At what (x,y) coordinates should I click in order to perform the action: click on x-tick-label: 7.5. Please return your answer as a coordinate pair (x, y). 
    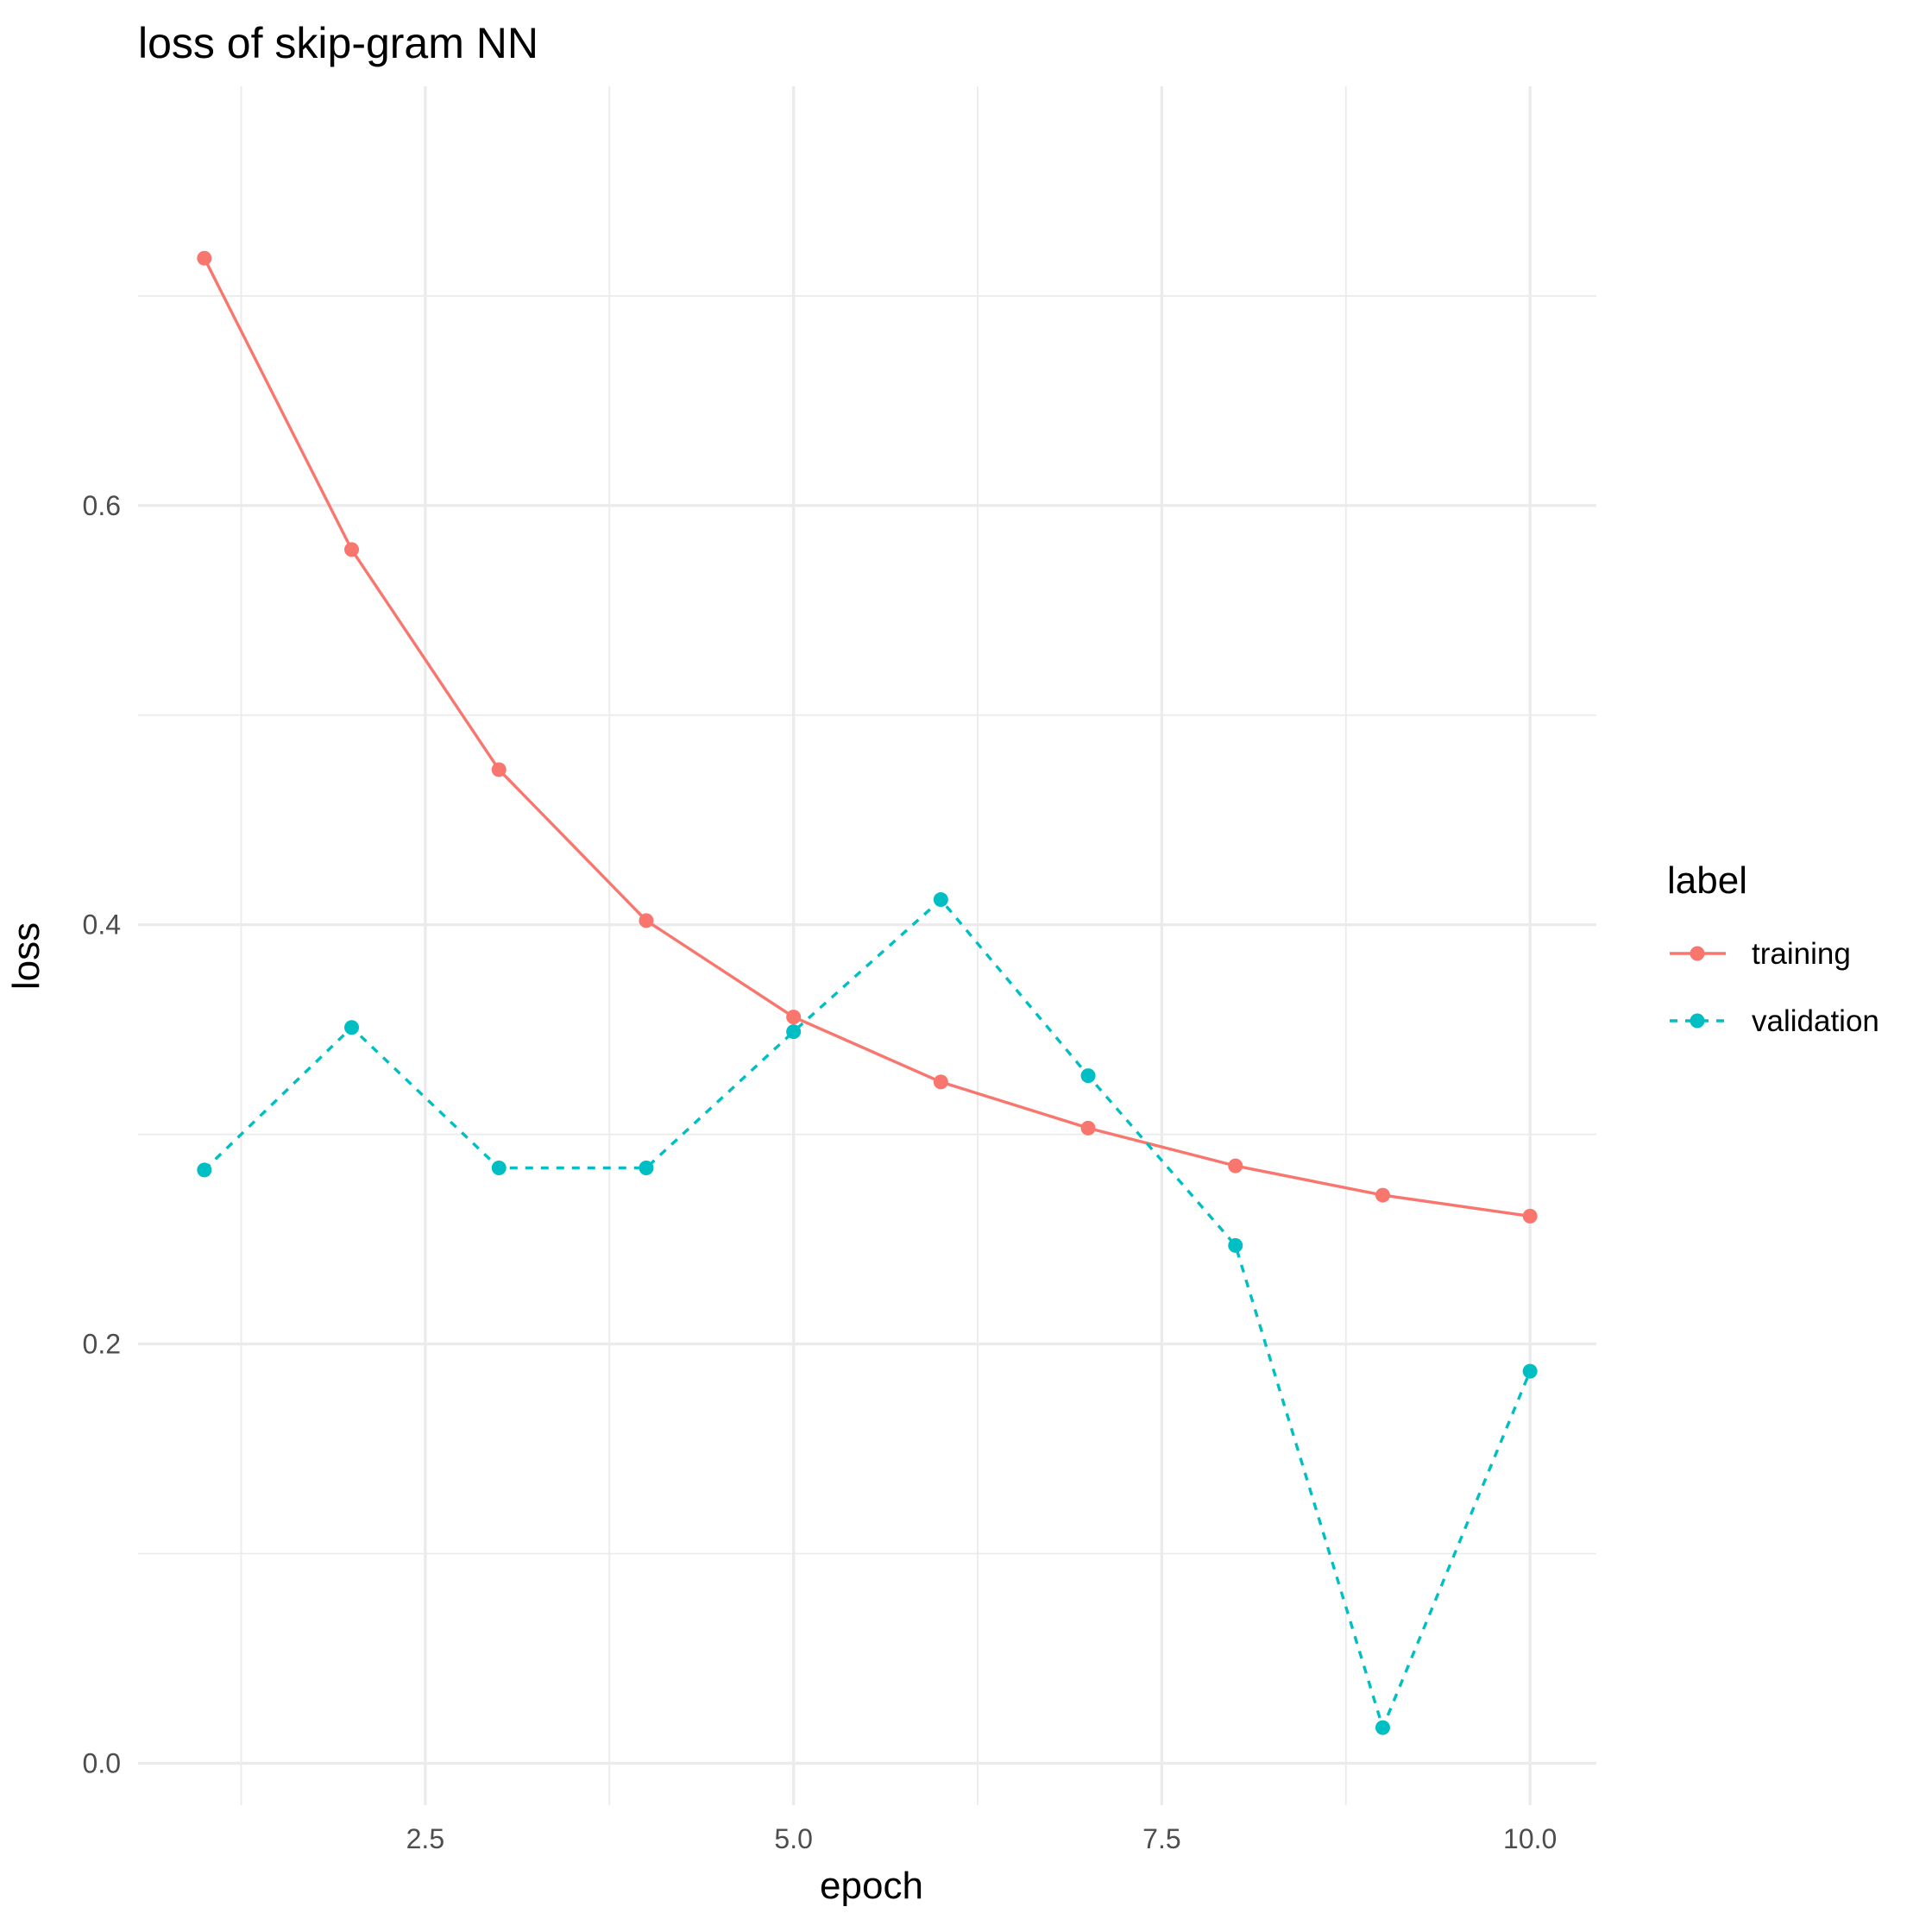
    Looking at the image, I should click on (1161, 1838).